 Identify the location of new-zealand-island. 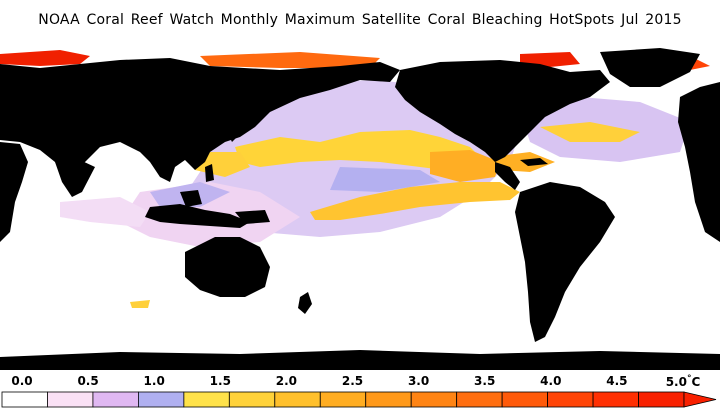
(305, 303).